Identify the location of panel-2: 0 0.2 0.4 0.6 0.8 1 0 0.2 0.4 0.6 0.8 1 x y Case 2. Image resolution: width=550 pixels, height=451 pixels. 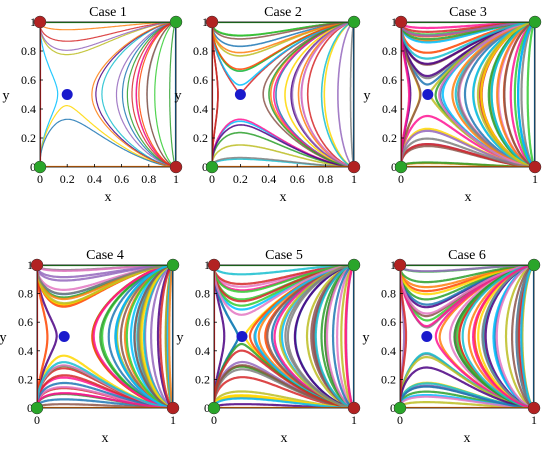
(268, 105).